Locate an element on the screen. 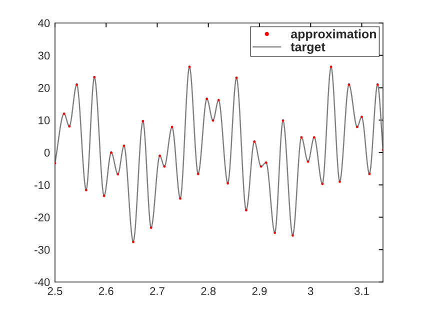 This screenshot has height=317, width=423. y-tick-label: 40 is located at coordinates (44, 23).